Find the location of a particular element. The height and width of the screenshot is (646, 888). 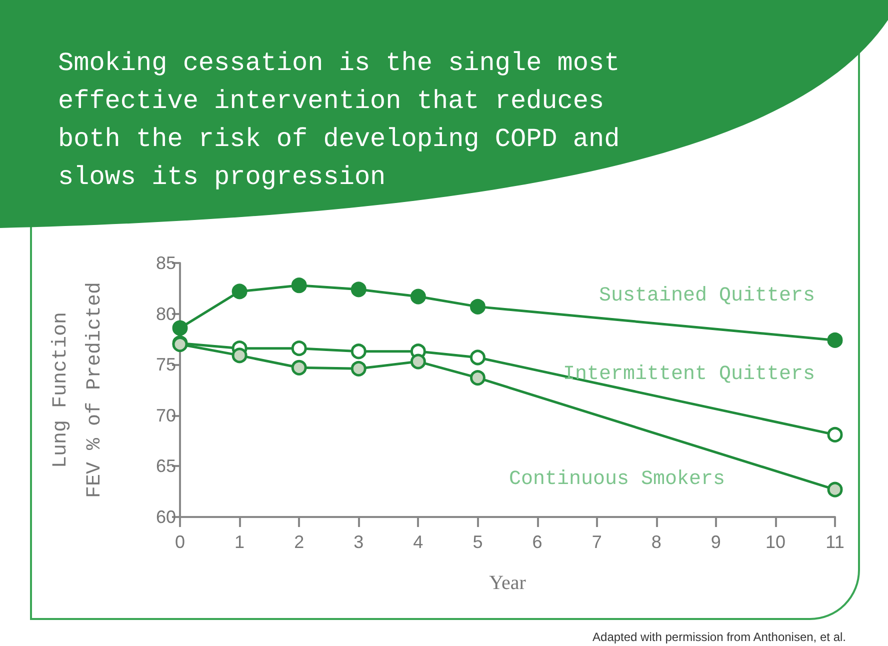

y-tick-label: 65 is located at coordinates (166, 466).